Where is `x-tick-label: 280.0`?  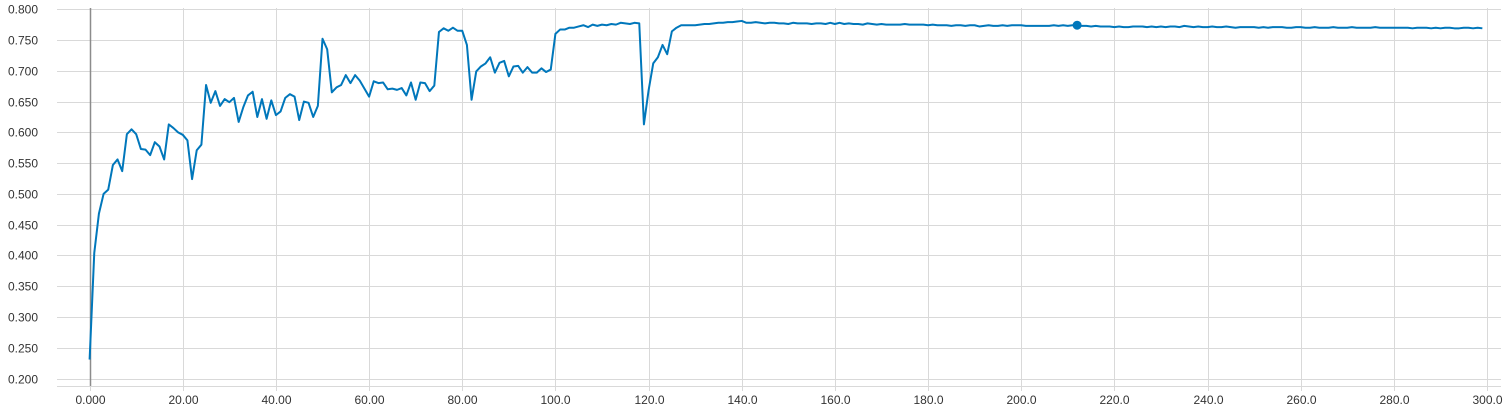
x-tick-label: 280.0 is located at coordinates (1394, 400).